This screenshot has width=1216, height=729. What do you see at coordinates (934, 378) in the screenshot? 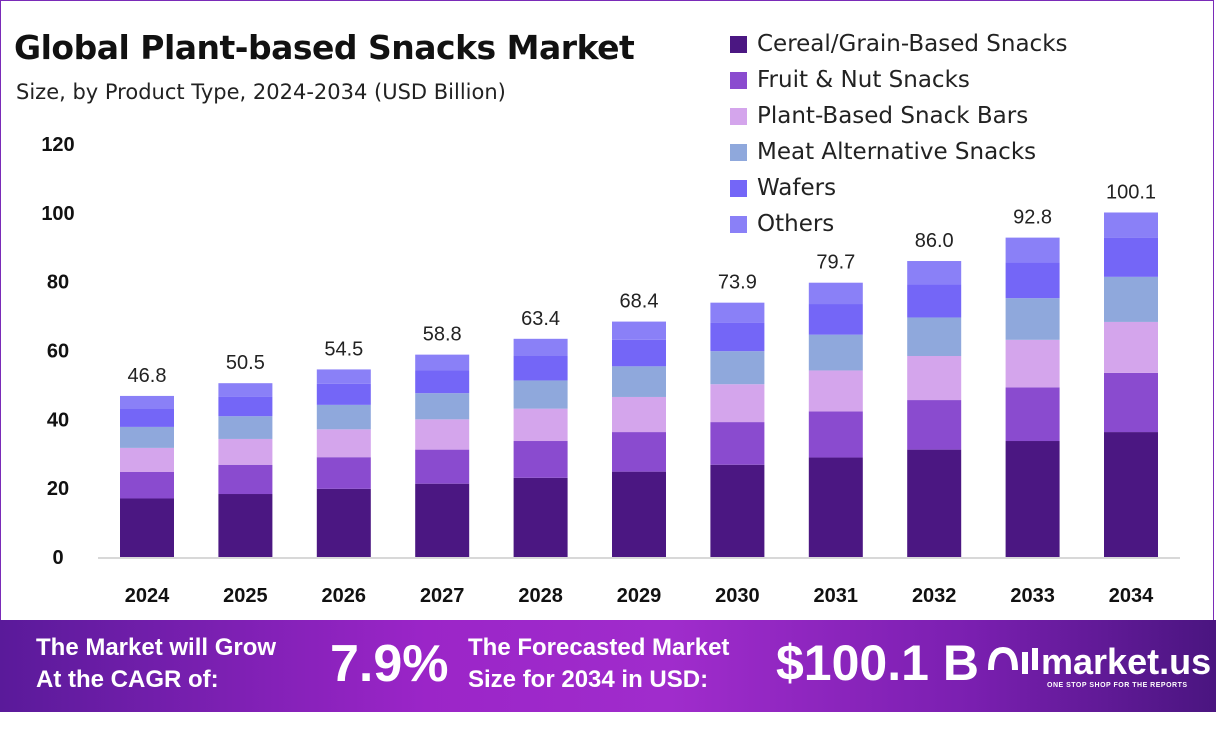
I see `bar-segment-plant-based-snack-bars-2032` at bounding box center [934, 378].